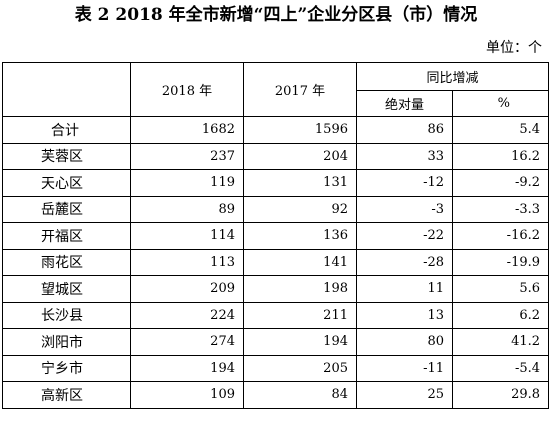 Image resolution: width=552 pixels, height=432 pixels. What do you see at coordinates (187, 395) in the screenshot?
I see `cell-2018: 109` at bounding box center [187, 395].